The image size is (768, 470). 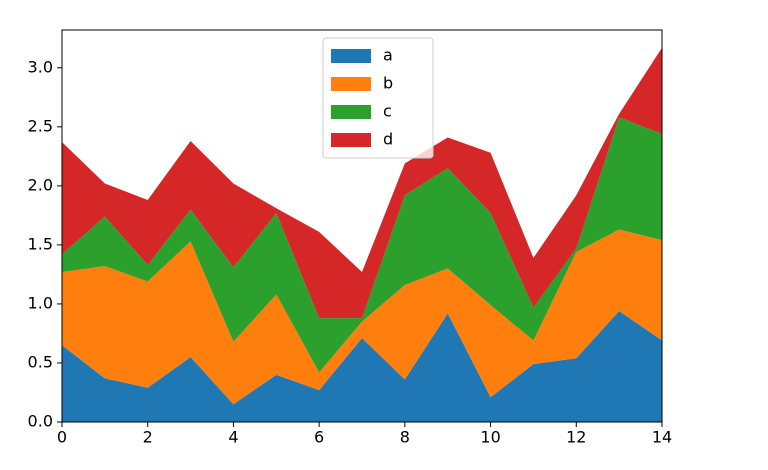 What do you see at coordinates (387, 111) in the screenshot?
I see `legend-label: c` at bounding box center [387, 111].